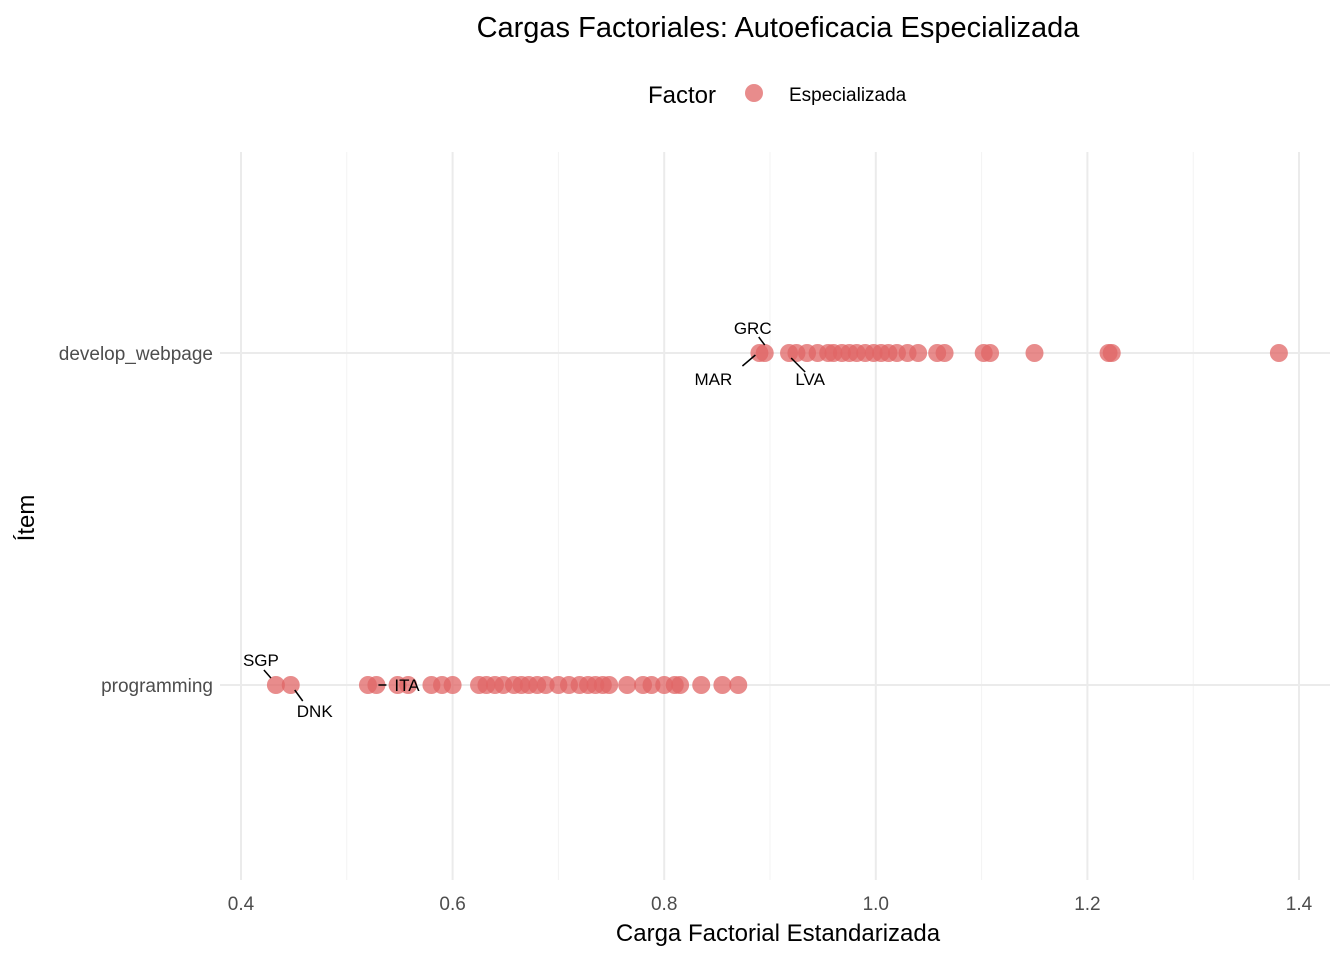 Image resolution: width=1344 pixels, height=960 pixels. I want to click on x-tick-label: 1.0, so click(876, 904).